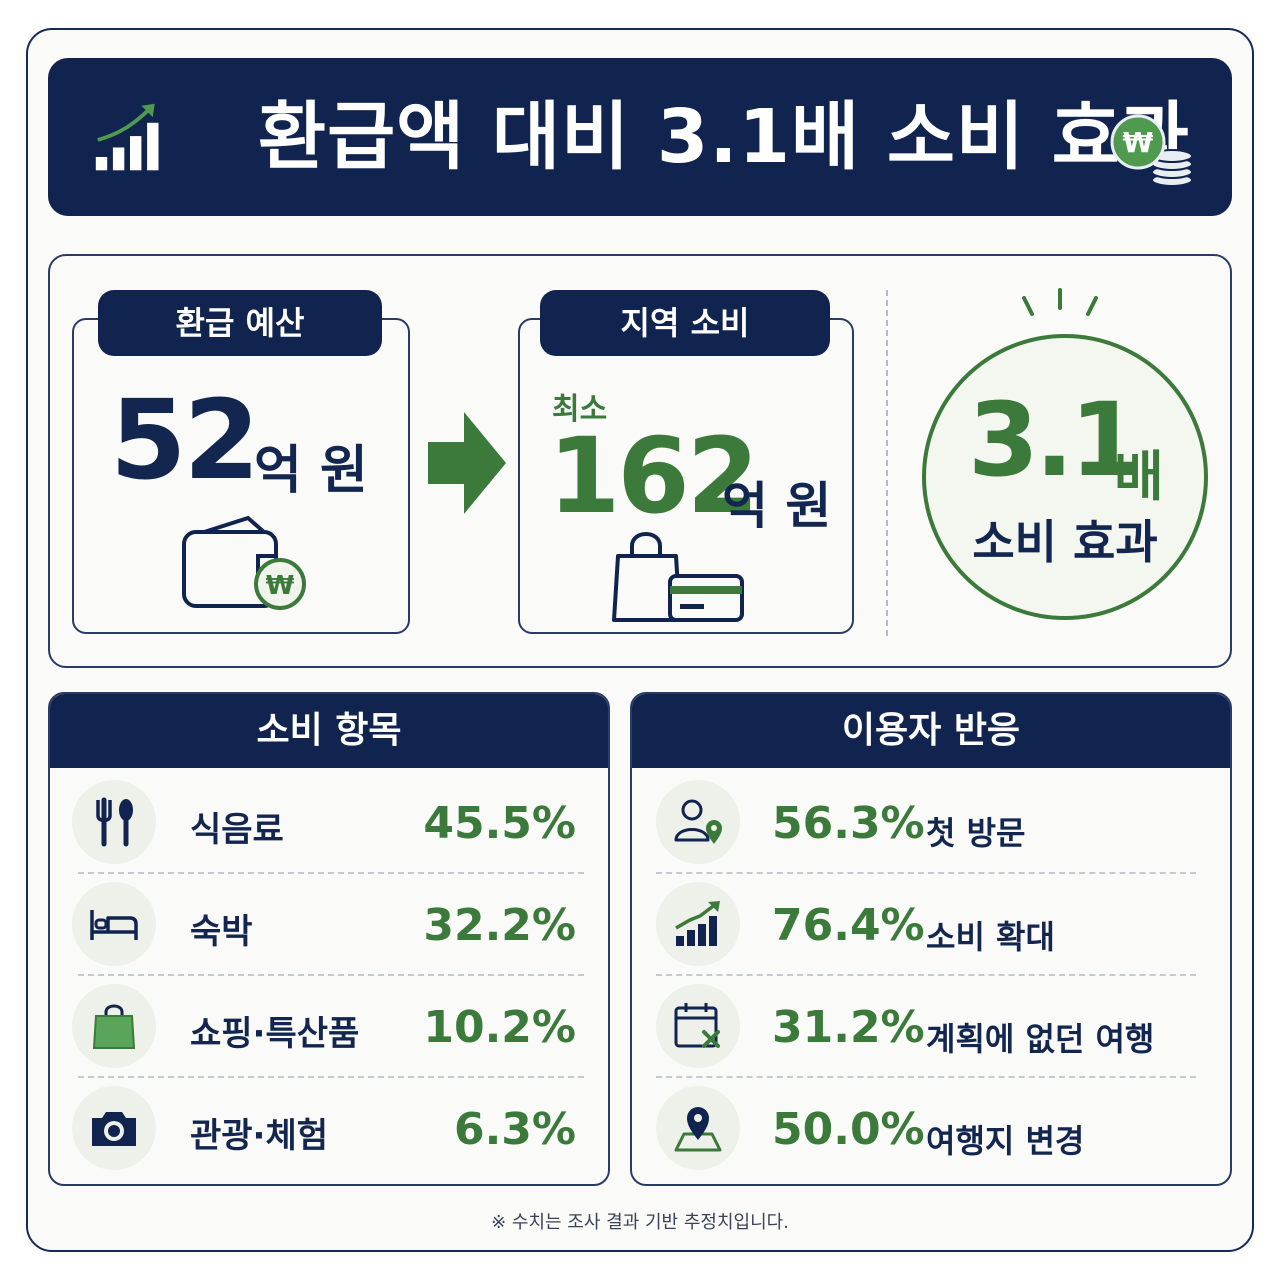  What do you see at coordinates (848, 1027) in the screenshot?
I see `response-value: 31.2%` at bounding box center [848, 1027].